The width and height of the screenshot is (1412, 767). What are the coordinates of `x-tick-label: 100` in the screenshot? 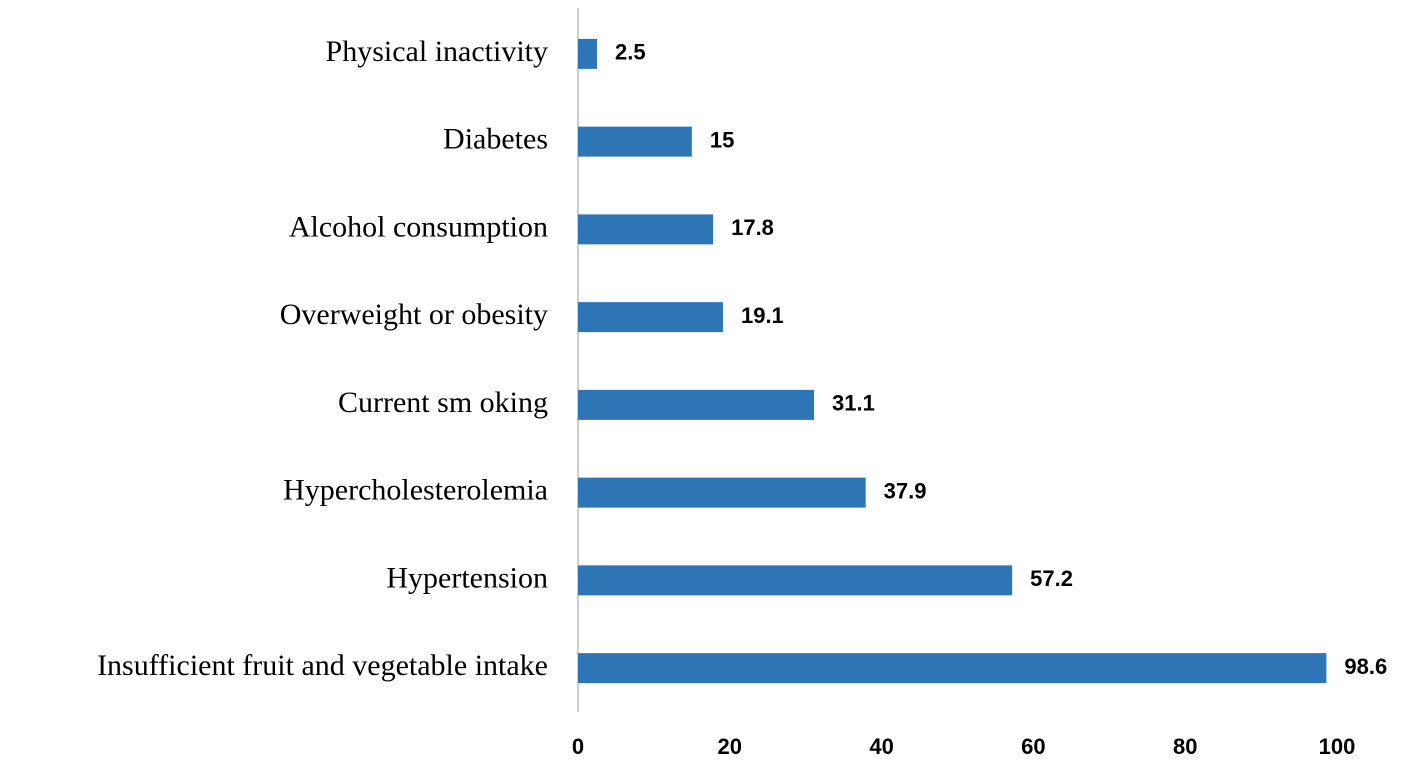 It's located at (1337, 746).